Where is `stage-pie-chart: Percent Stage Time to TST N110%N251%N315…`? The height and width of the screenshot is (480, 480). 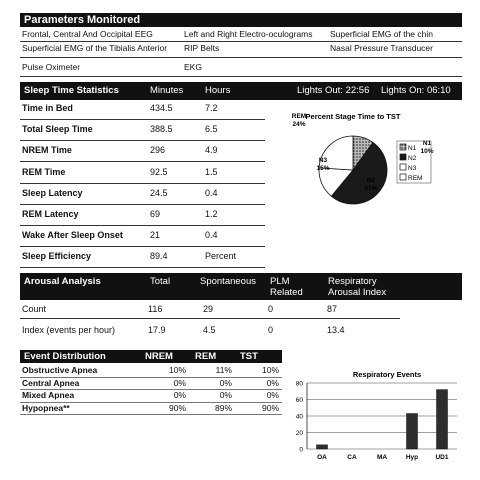
stage-pie-chart: Percent Stage Time to TST N110%N251%N315… is located at coordinates (363, 158).